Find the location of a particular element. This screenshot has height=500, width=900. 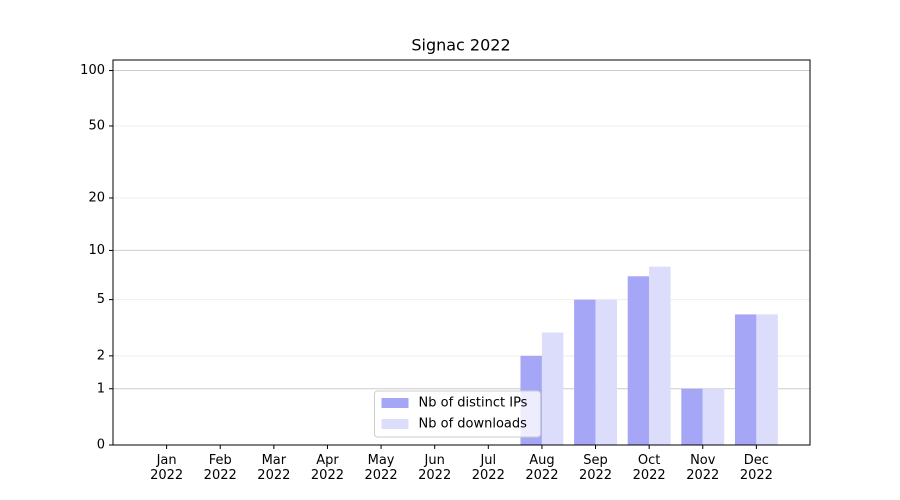

legend-label: Nb of downloads is located at coordinates (473, 424).